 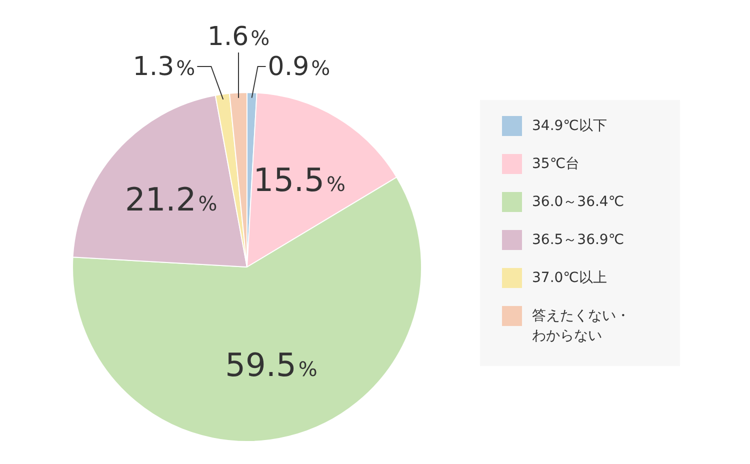 I want to click on data-label: 15.5%, so click(x=299, y=180).